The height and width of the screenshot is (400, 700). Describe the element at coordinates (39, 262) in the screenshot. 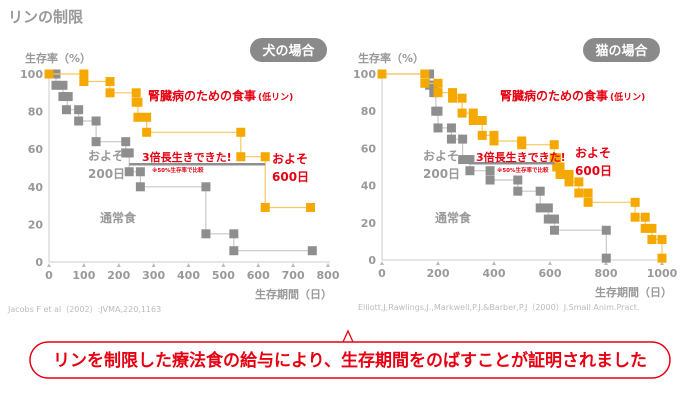

I see `y-tick-label: 0` at that location.